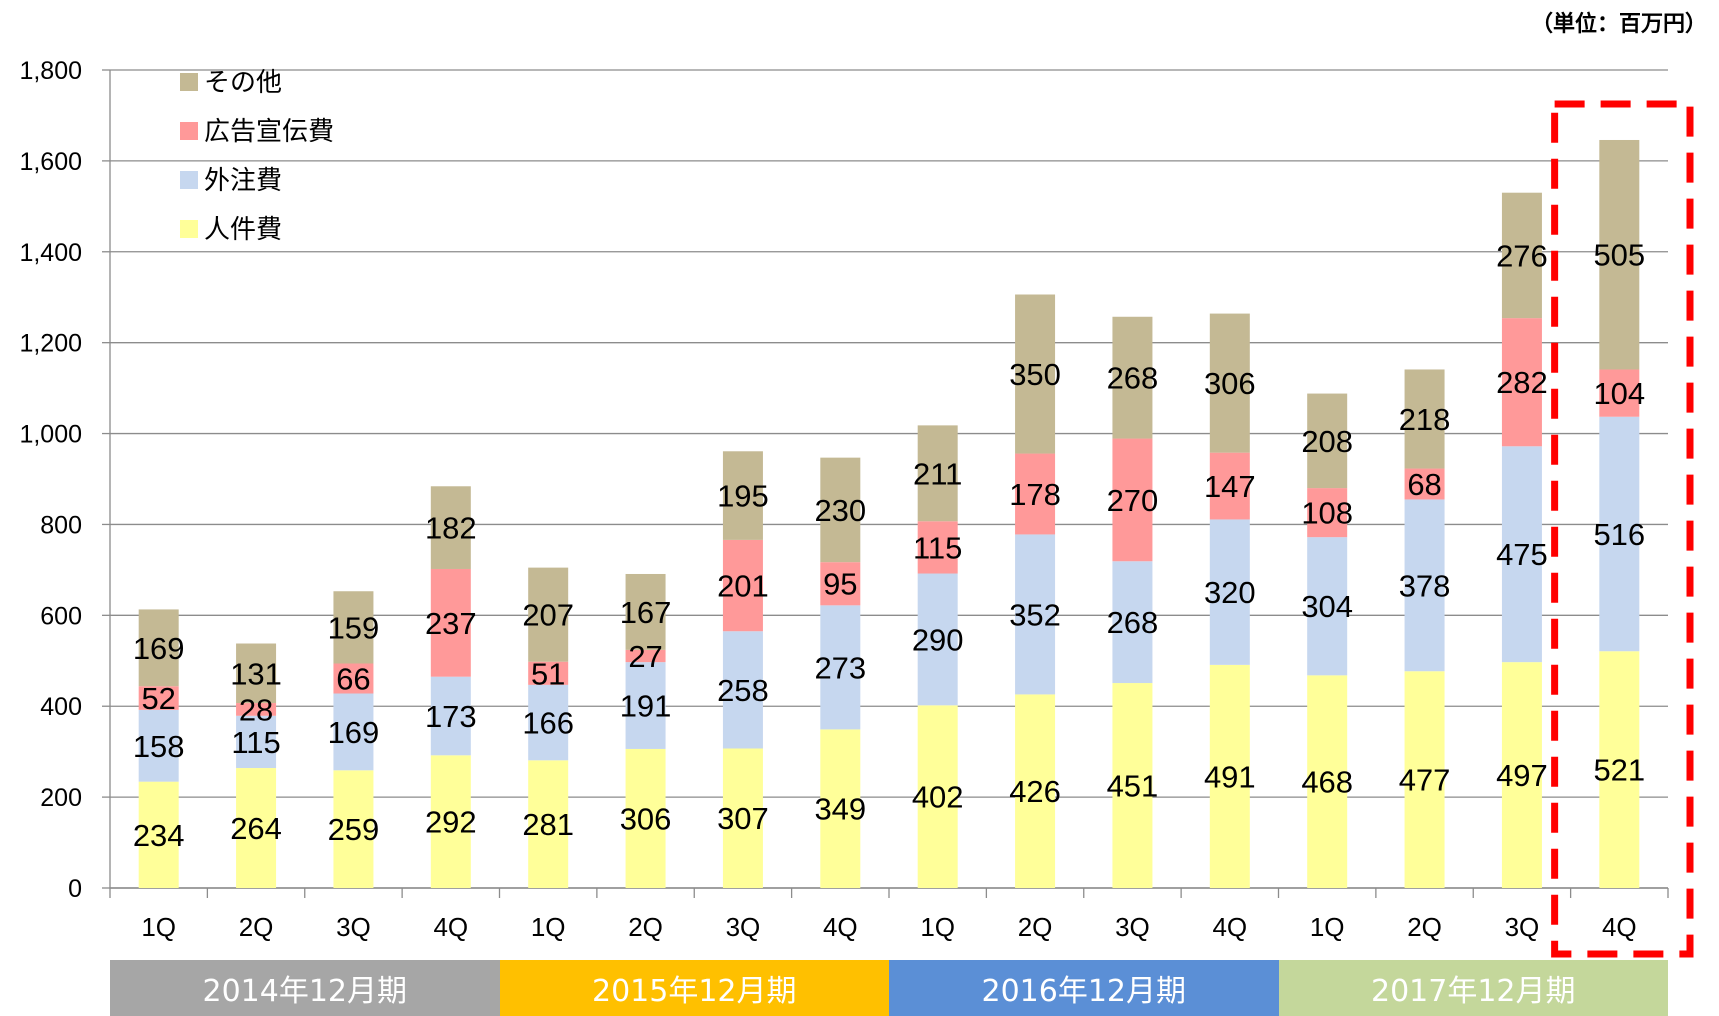  Describe the element at coordinates (1619, 393) in the screenshot. I see `data-label: 104` at that location.